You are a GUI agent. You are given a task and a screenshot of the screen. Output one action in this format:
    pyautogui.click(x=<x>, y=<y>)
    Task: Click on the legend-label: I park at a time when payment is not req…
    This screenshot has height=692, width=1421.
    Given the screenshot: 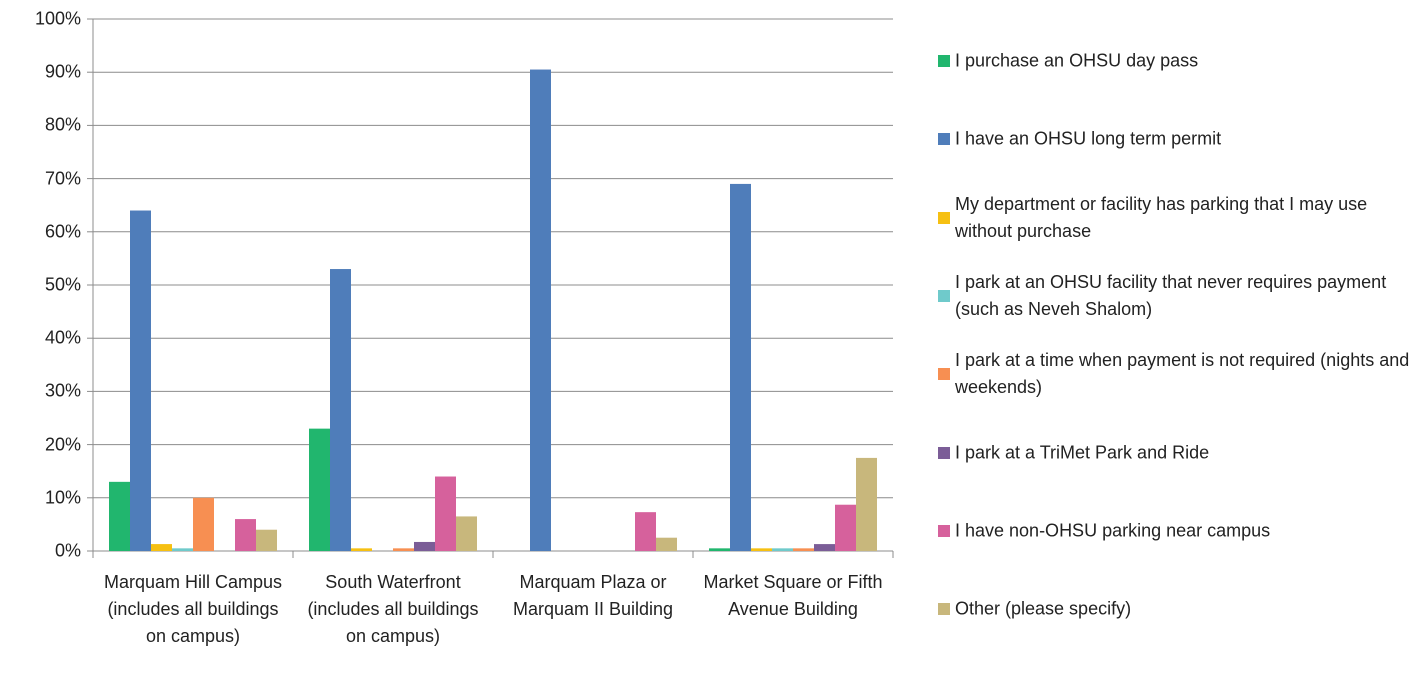 What is the action you would take?
    pyautogui.click(x=1182, y=374)
    